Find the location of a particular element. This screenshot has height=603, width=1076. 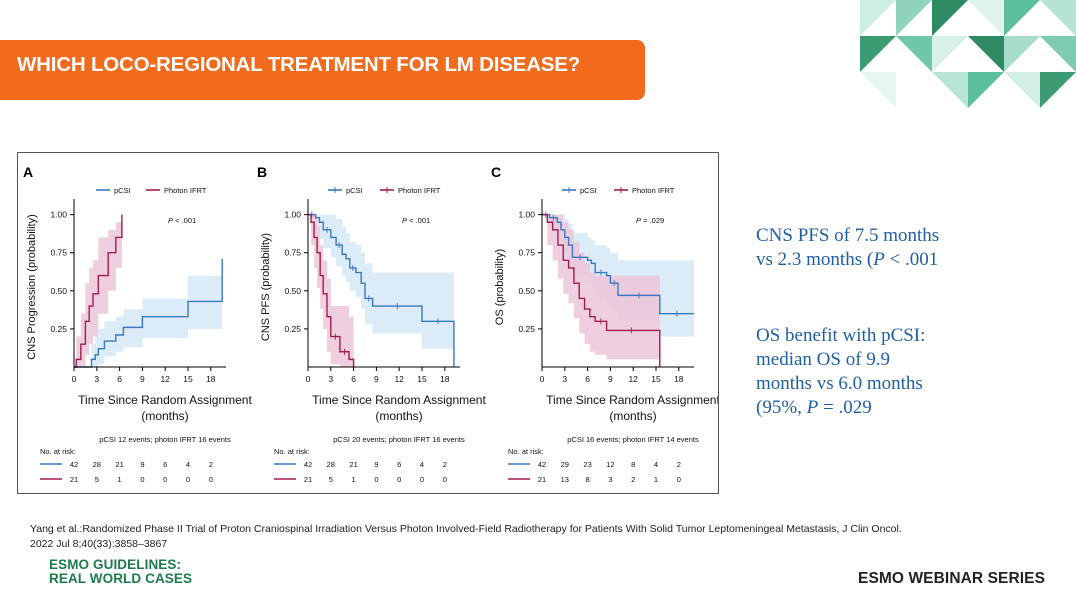

panel-letter-C: C is located at coordinates (496, 172).